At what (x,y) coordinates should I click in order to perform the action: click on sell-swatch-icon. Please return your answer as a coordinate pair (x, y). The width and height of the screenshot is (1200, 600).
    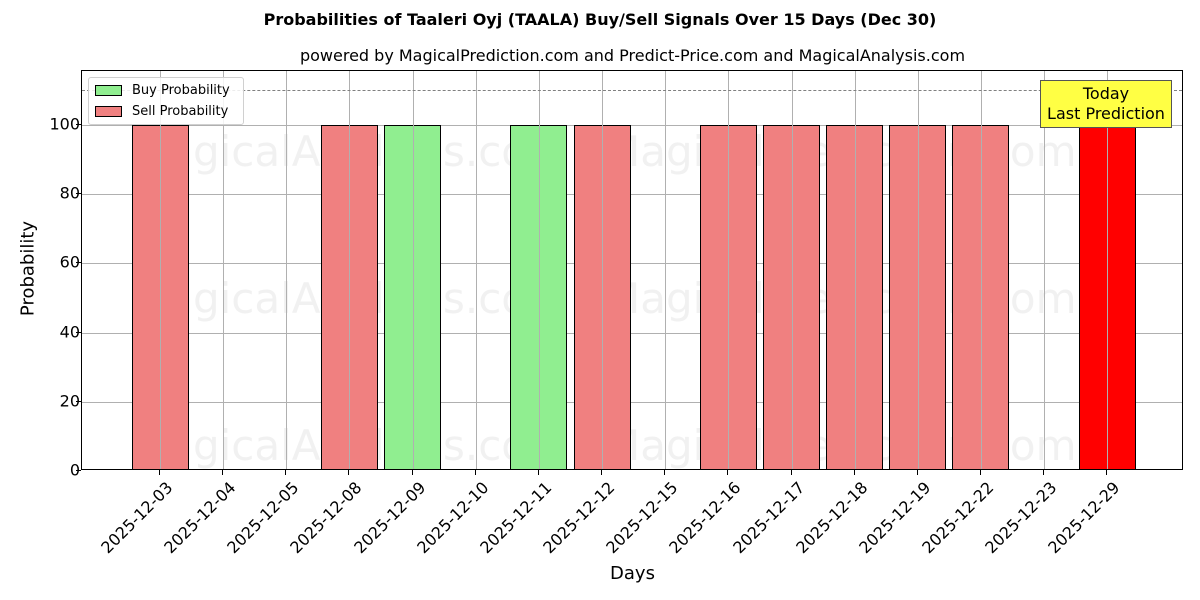
    Looking at the image, I should click on (108, 111).